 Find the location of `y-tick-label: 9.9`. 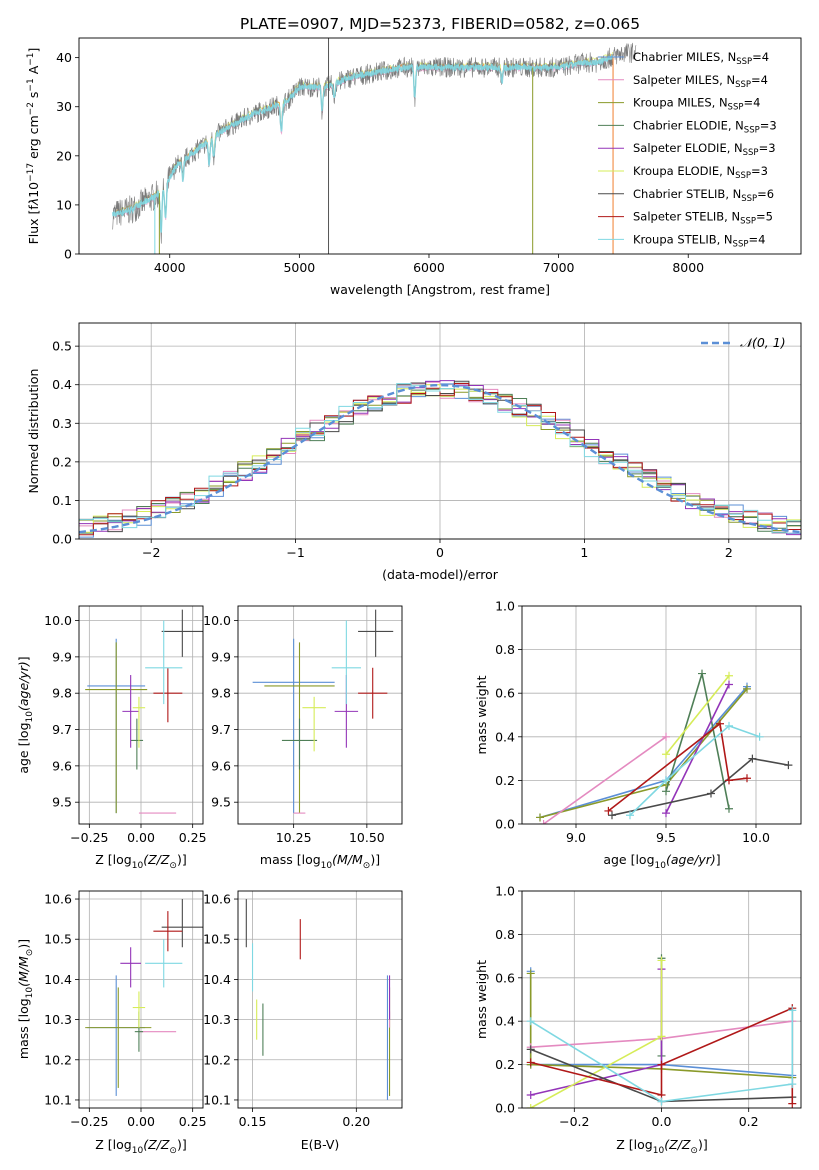

y-tick-label: 9.9 is located at coordinates (62, 656).